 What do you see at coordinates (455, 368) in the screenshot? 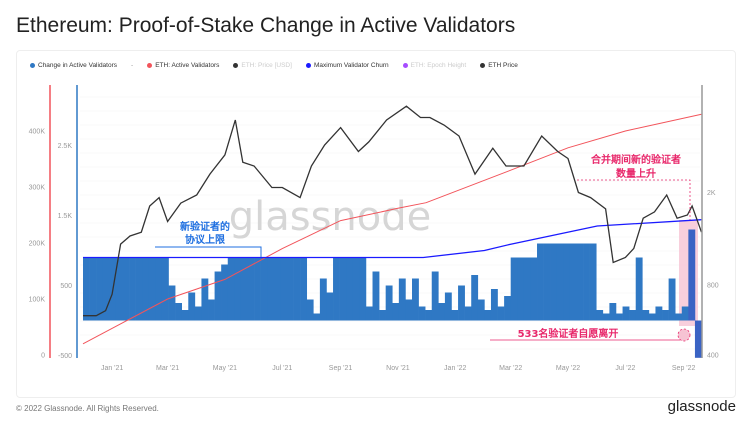
I see `x-axis-tick: Jan '22` at bounding box center [455, 368].